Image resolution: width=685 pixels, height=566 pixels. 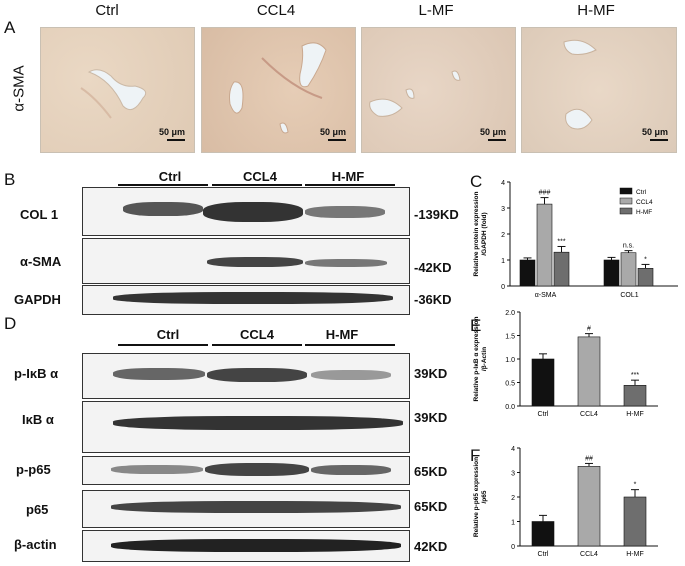 What do you see at coordinates (503, 209) in the screenshot?
I see `chart-c-ytick-label-3: 3` at bounding box center [503, 209].